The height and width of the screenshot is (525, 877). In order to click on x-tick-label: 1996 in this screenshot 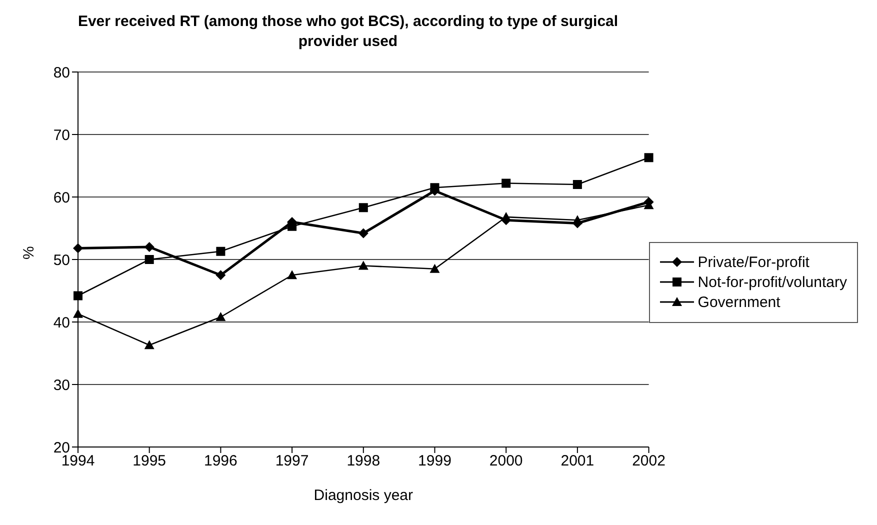, I will do `click(221, 461)`.